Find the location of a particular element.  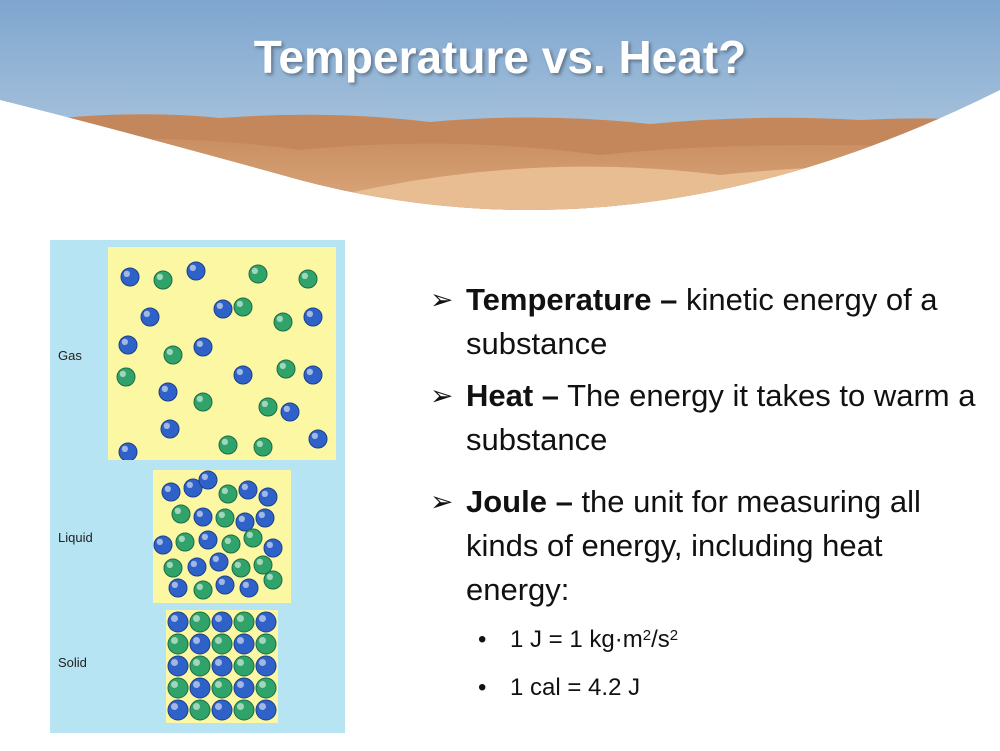

term-heat: Heat – is located at coordinates (513, 395).